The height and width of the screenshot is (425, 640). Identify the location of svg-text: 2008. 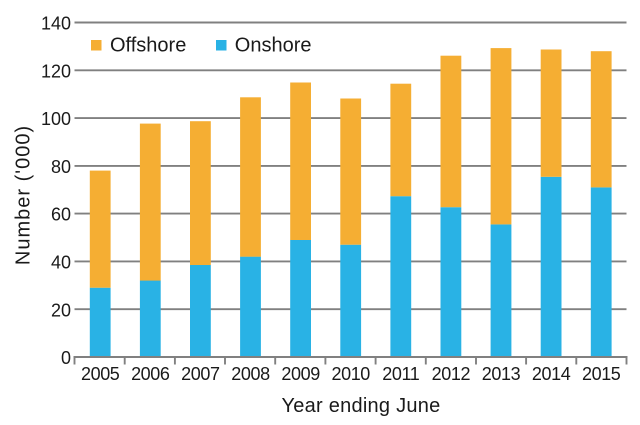
(250, 374).